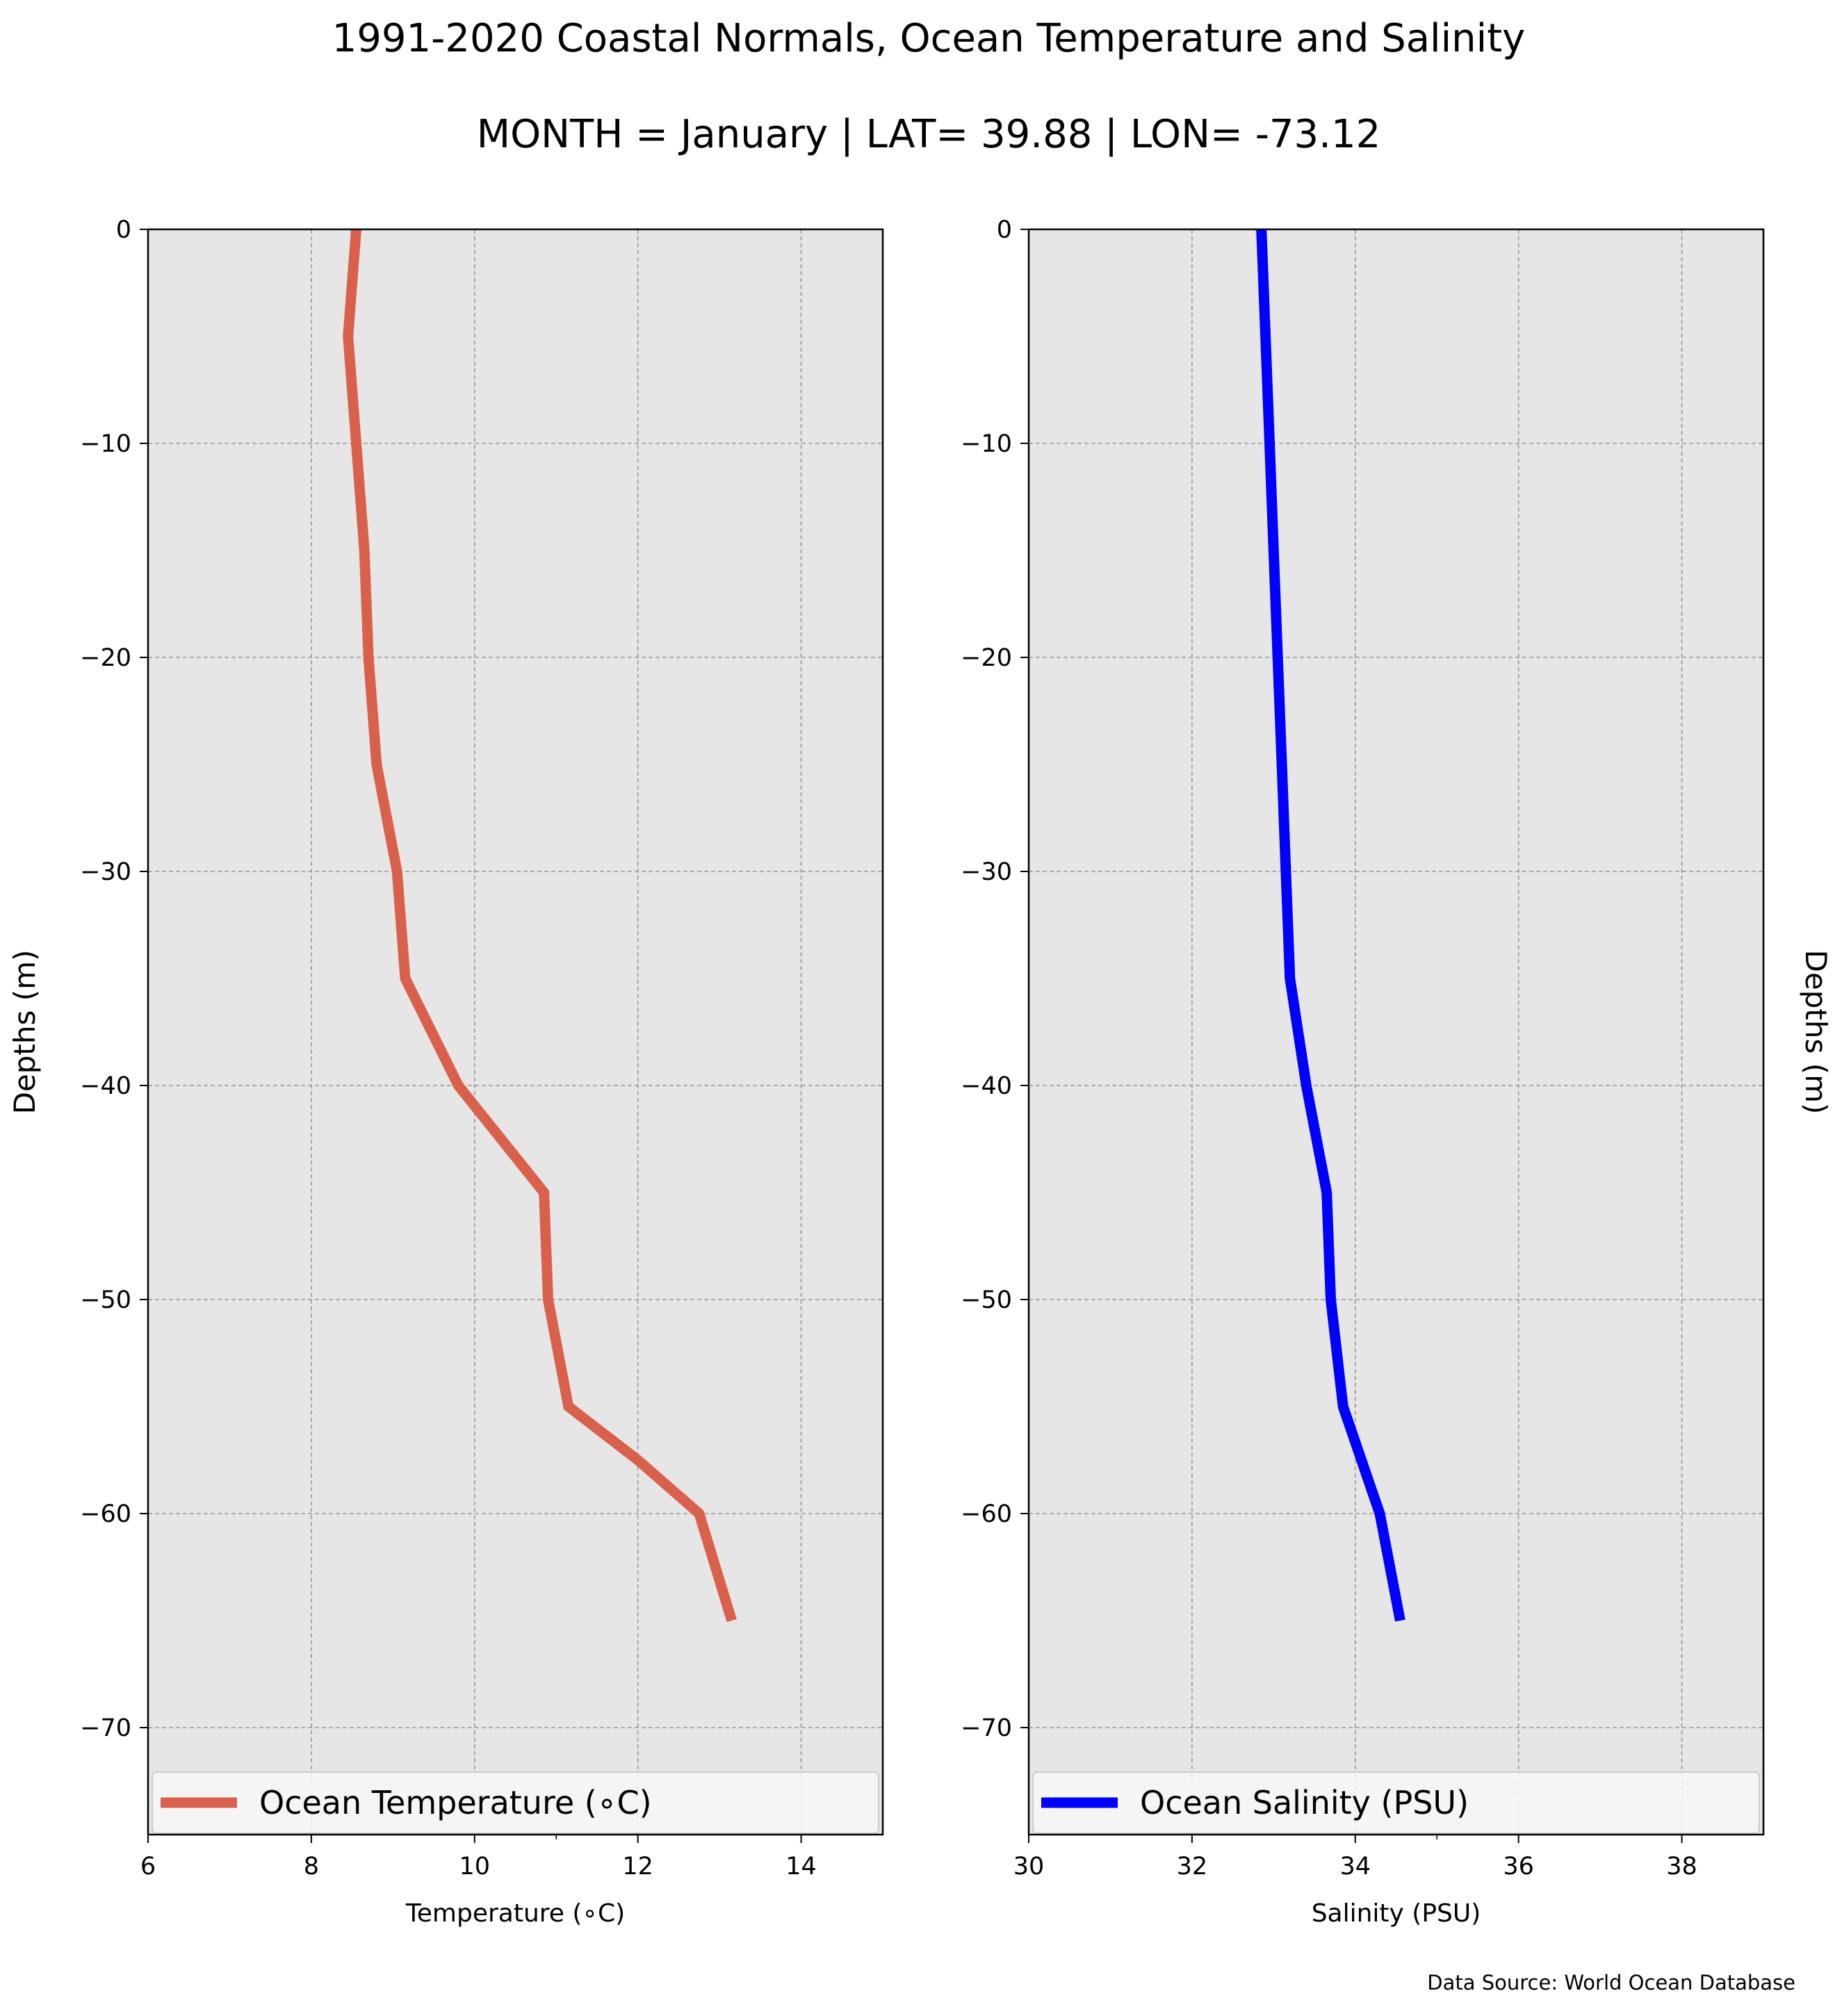  What do you see at coordinates (1611, 1983) in the screenshot?
I see `data-source-note: Data Source: World Ocean Database` at bounding box center [1611, 1983].